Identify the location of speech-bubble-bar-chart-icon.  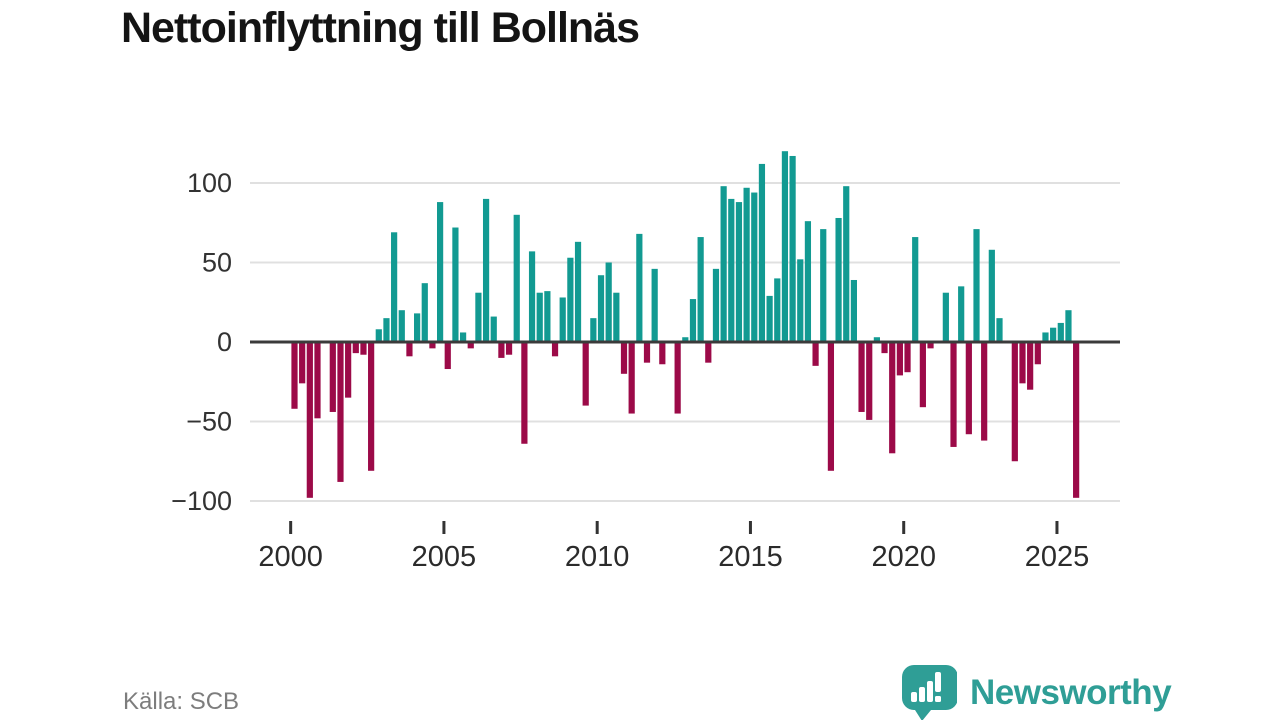
(929, 692).